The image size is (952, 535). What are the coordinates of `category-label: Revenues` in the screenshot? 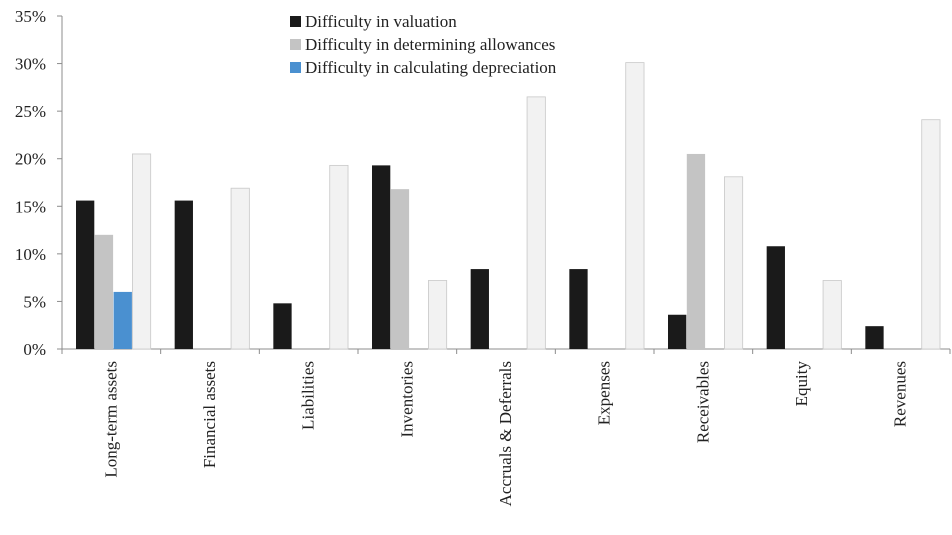 It's located at (900, 394).